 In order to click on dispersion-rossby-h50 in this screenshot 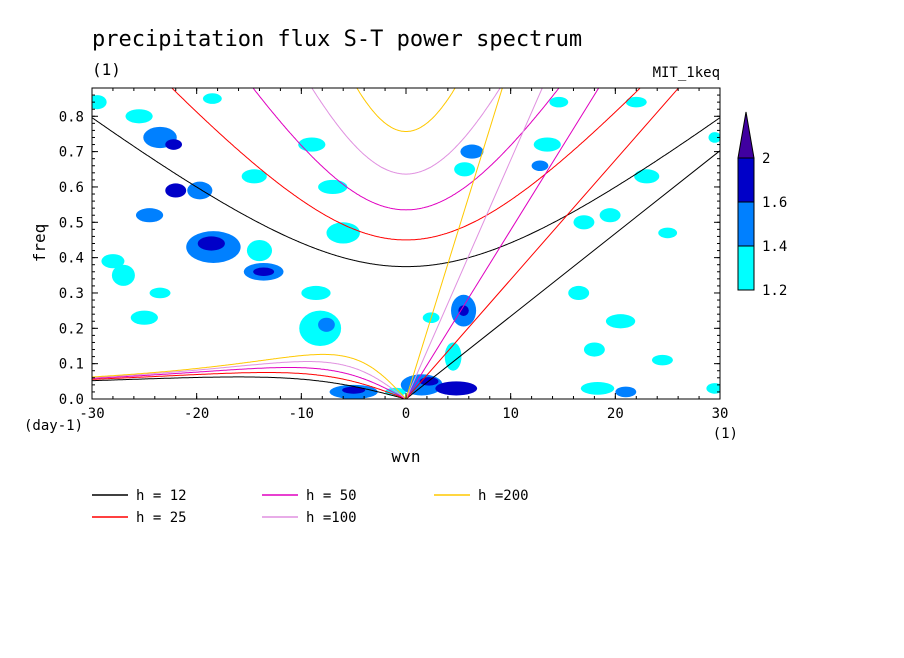, I will do `click(249, 383)`.